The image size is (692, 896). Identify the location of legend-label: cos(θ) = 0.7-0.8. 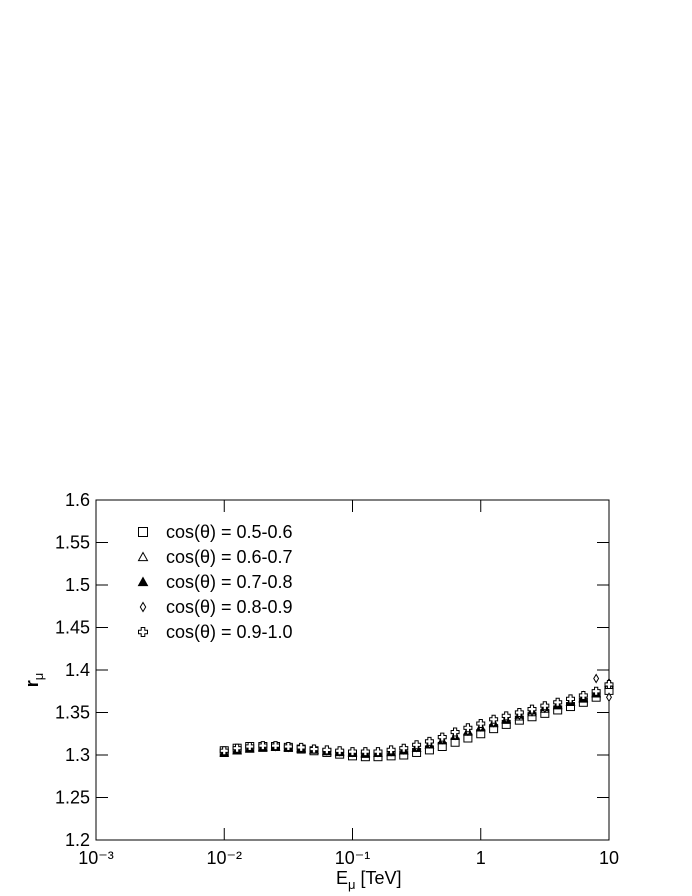
(229, 582).